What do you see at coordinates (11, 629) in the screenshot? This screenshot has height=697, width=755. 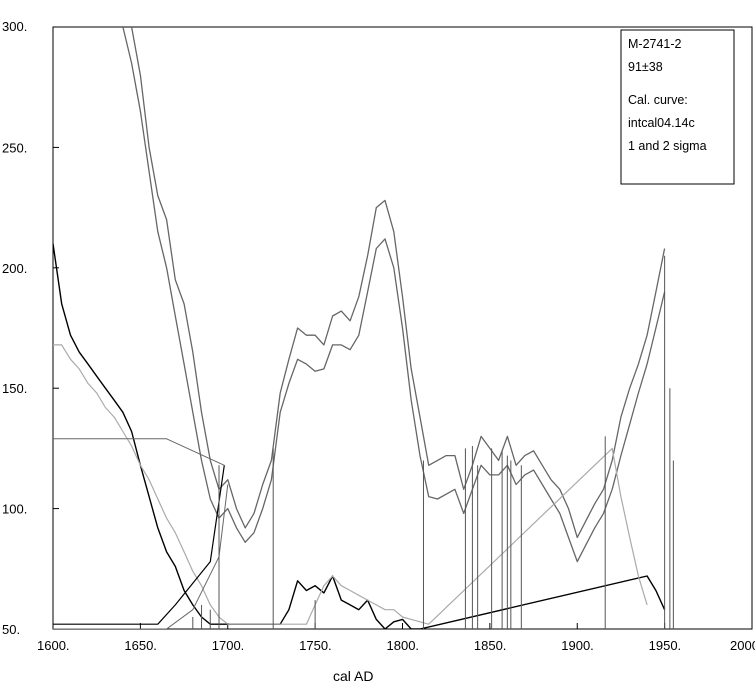 I see `y-tick-label: 50.` at bounding box center [11, 629].